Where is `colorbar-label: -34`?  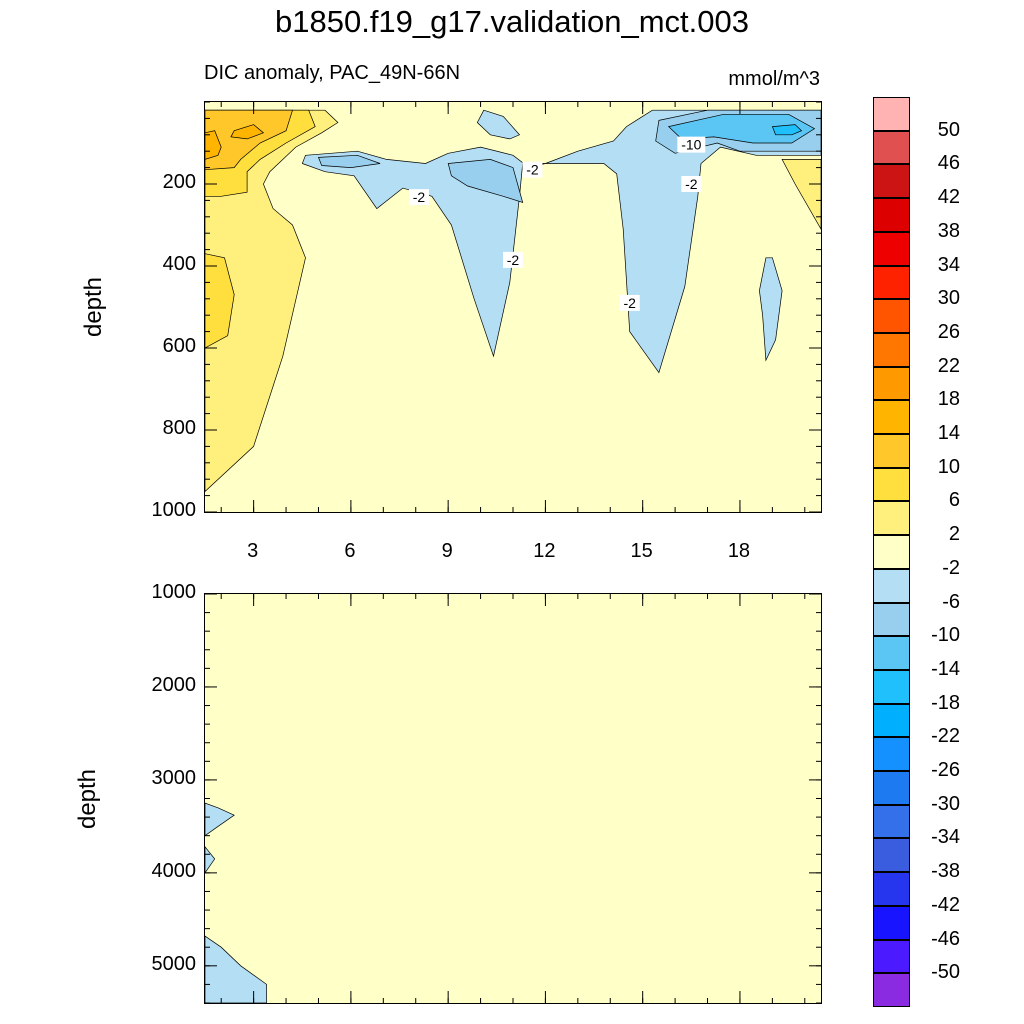
colorbar-label: -34 is located at coordinates (945, 837).